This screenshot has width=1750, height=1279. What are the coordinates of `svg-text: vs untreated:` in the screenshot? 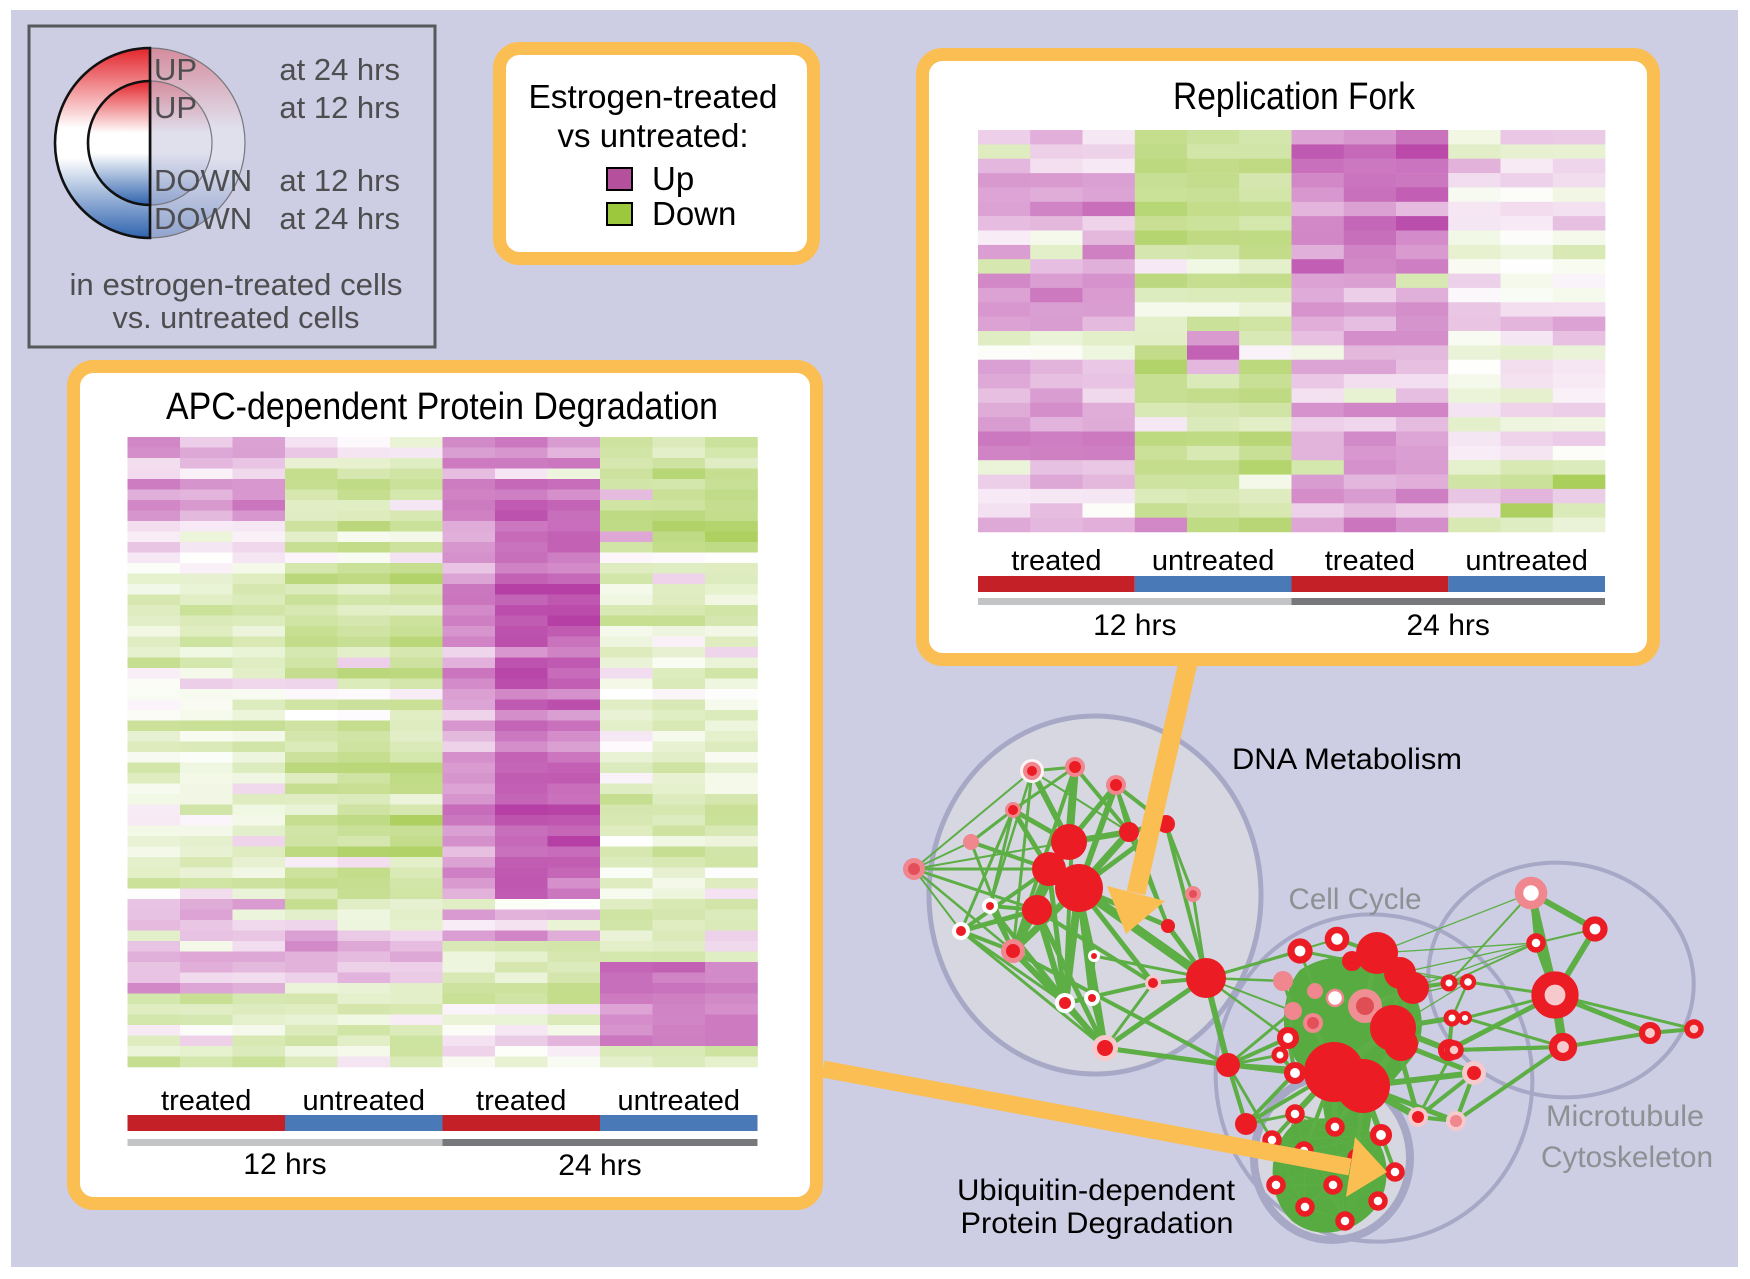 It's located at (653, 135).